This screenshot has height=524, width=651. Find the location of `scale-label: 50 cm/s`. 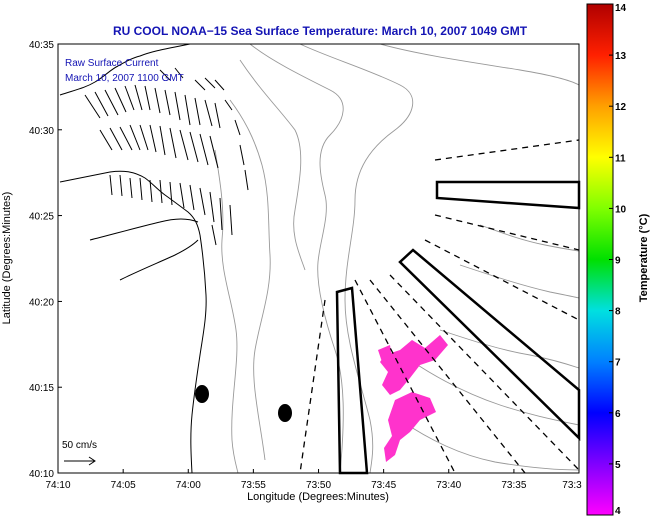

scale-label: 50 cm/s is located at coordinates (79, 445).